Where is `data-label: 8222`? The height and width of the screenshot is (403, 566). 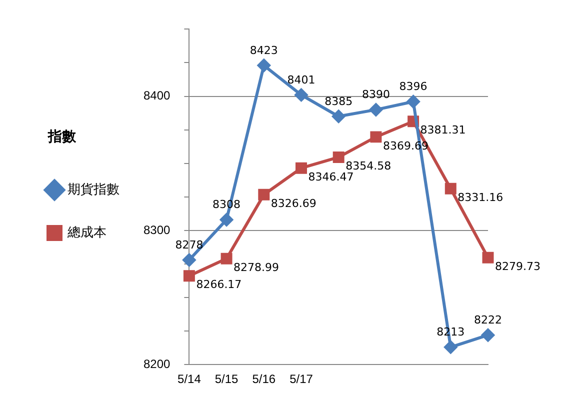 data-label: 8222 is located at coordinates (488, 319).